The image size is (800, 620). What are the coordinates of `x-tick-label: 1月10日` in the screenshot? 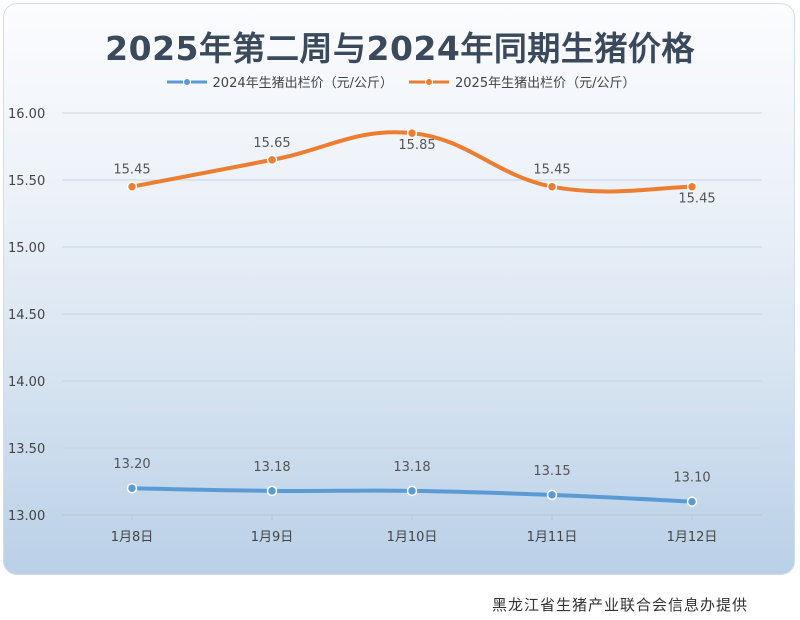 It's located at (412, 537).